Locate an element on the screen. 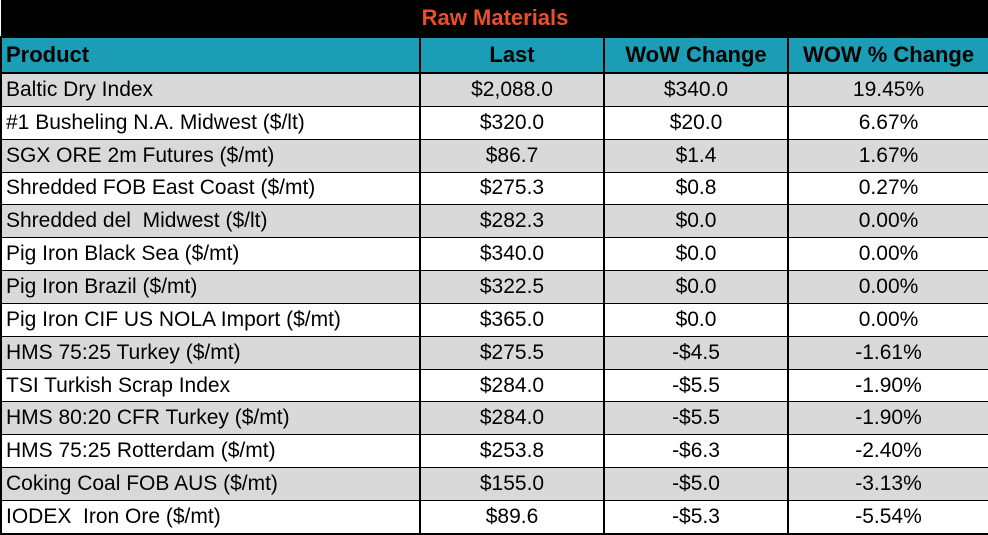  last-cell: $282.3 is located at coordinates (512, 221).